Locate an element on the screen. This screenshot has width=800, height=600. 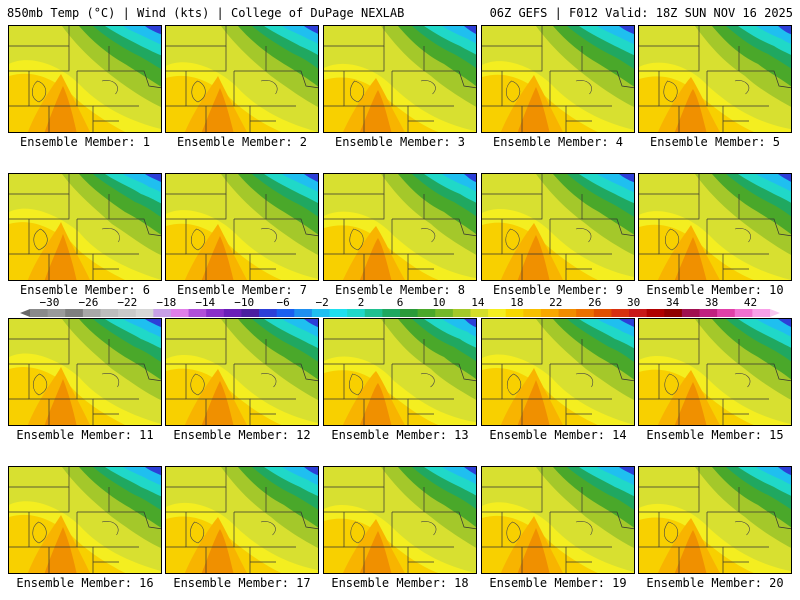
colorbar-tick-label: −22 is located at coordinates (127, 302).